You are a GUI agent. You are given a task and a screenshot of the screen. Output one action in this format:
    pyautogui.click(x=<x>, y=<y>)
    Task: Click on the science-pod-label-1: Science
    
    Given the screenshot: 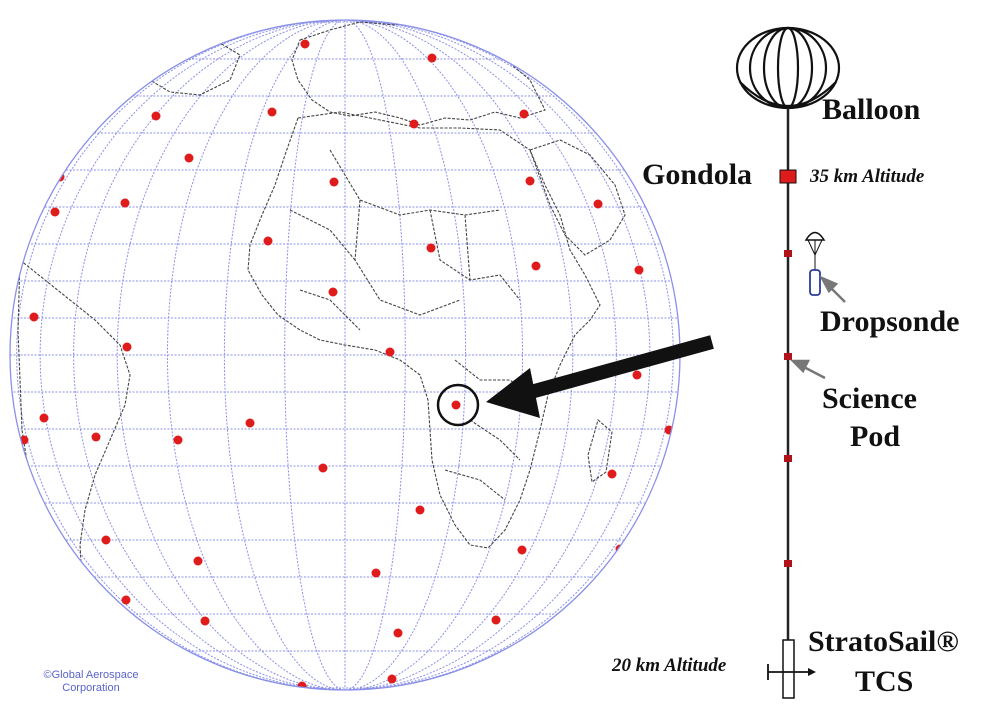 What is the action you would take?
    pyautogui.click(x=869, y=398)
    